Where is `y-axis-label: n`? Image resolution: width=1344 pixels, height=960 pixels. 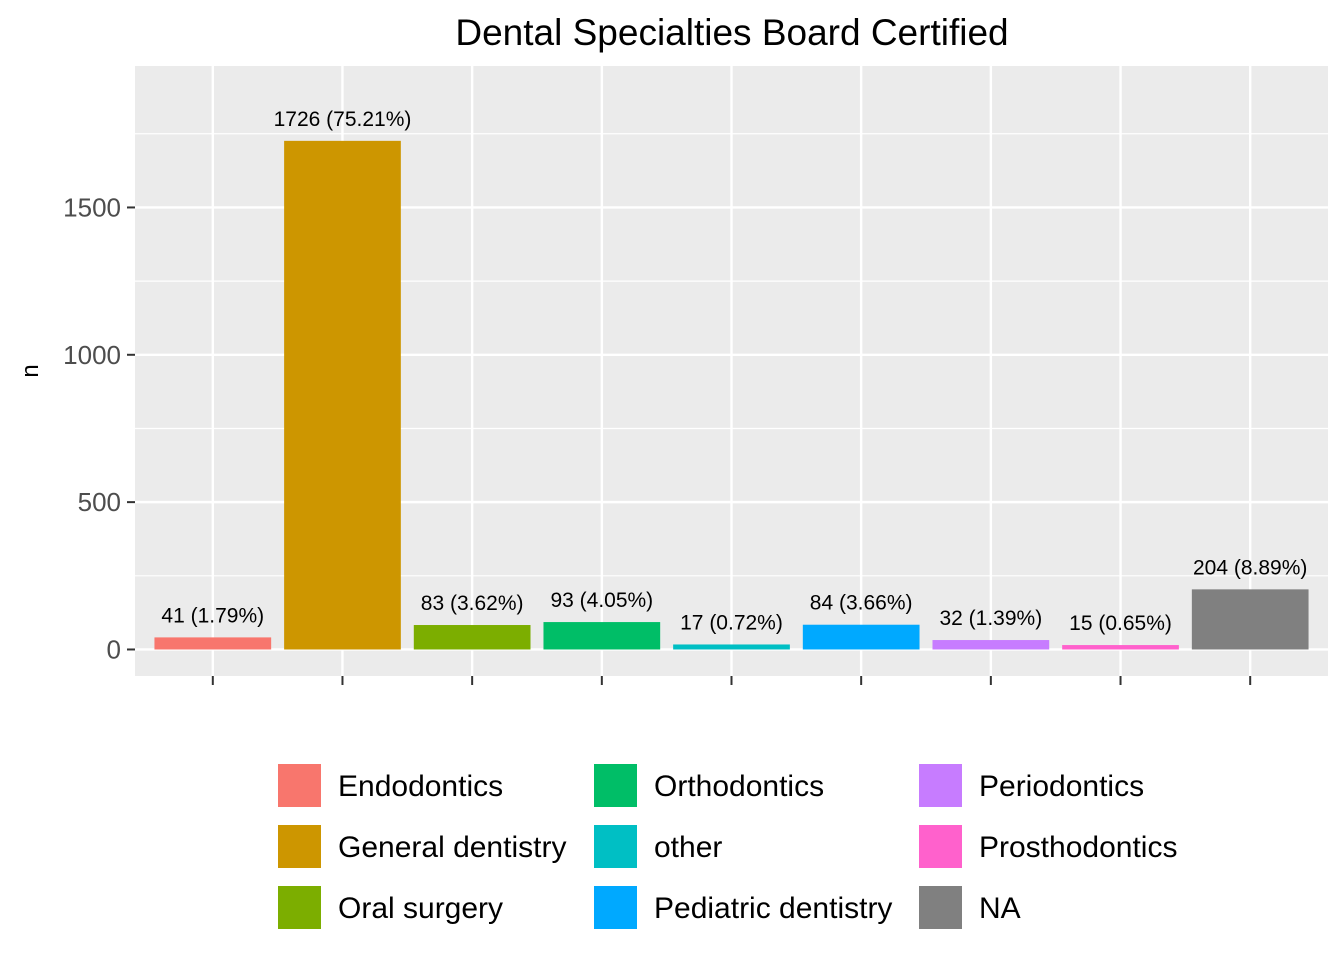 y-axis-label: n is located at coordinates (30, 370).